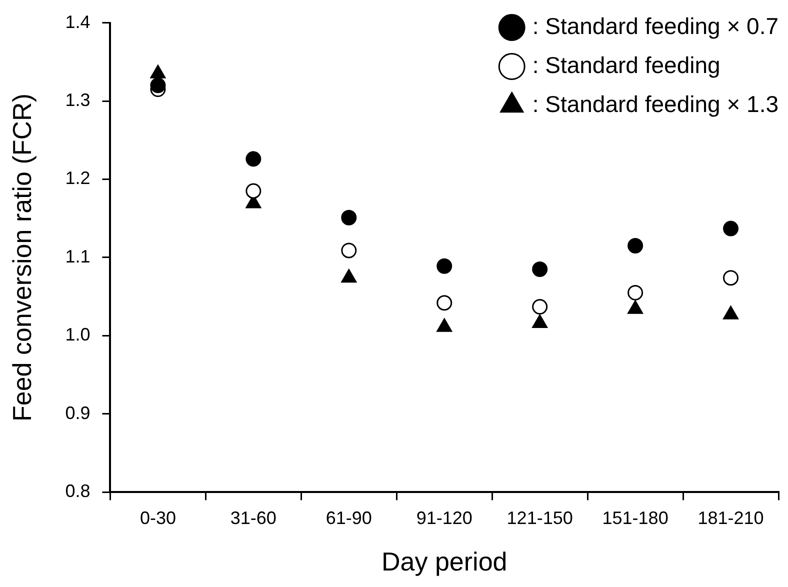  I want to click on x-tick-label: 121-150, so click(539, 518).